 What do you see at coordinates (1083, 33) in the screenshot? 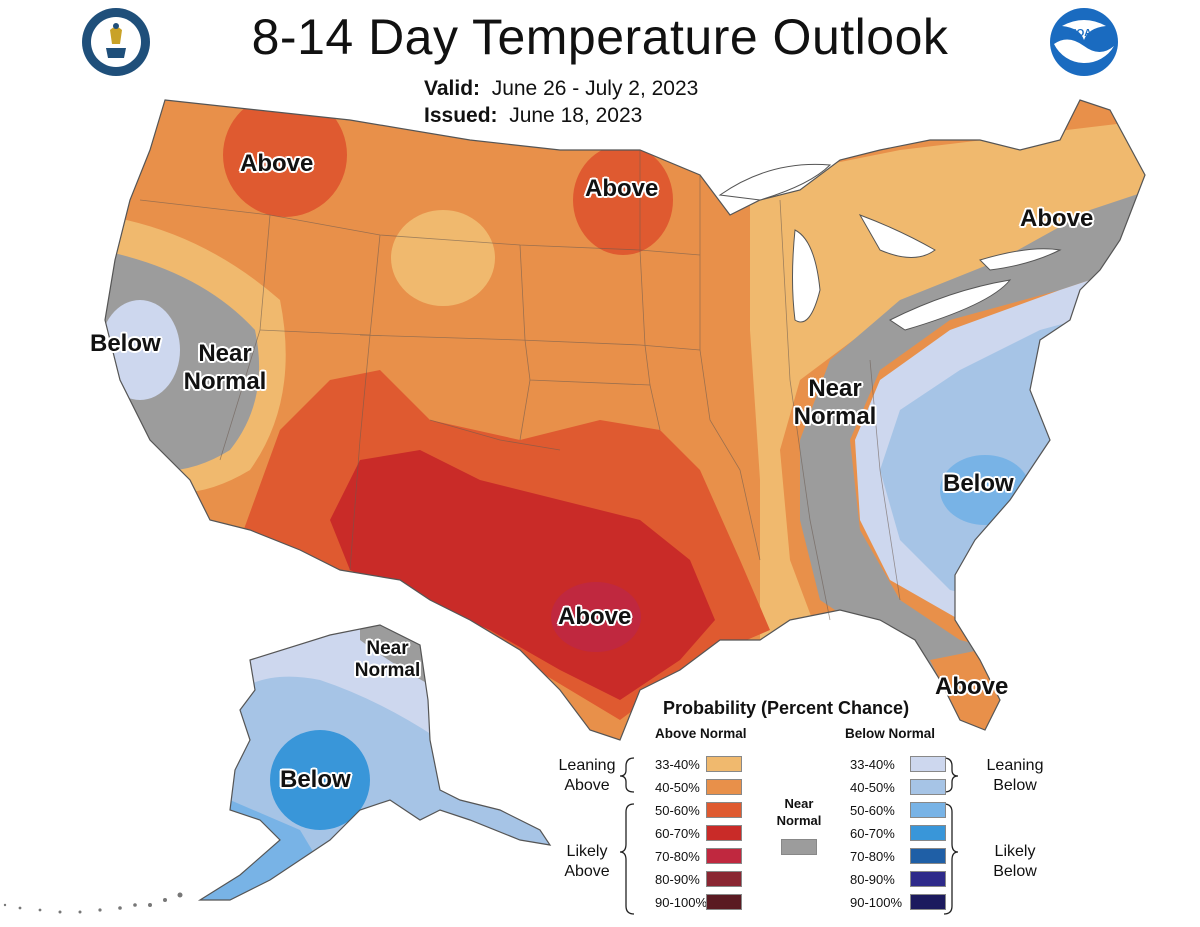
I see `svg-text: NOAA` at bounding box center [1083, 33].